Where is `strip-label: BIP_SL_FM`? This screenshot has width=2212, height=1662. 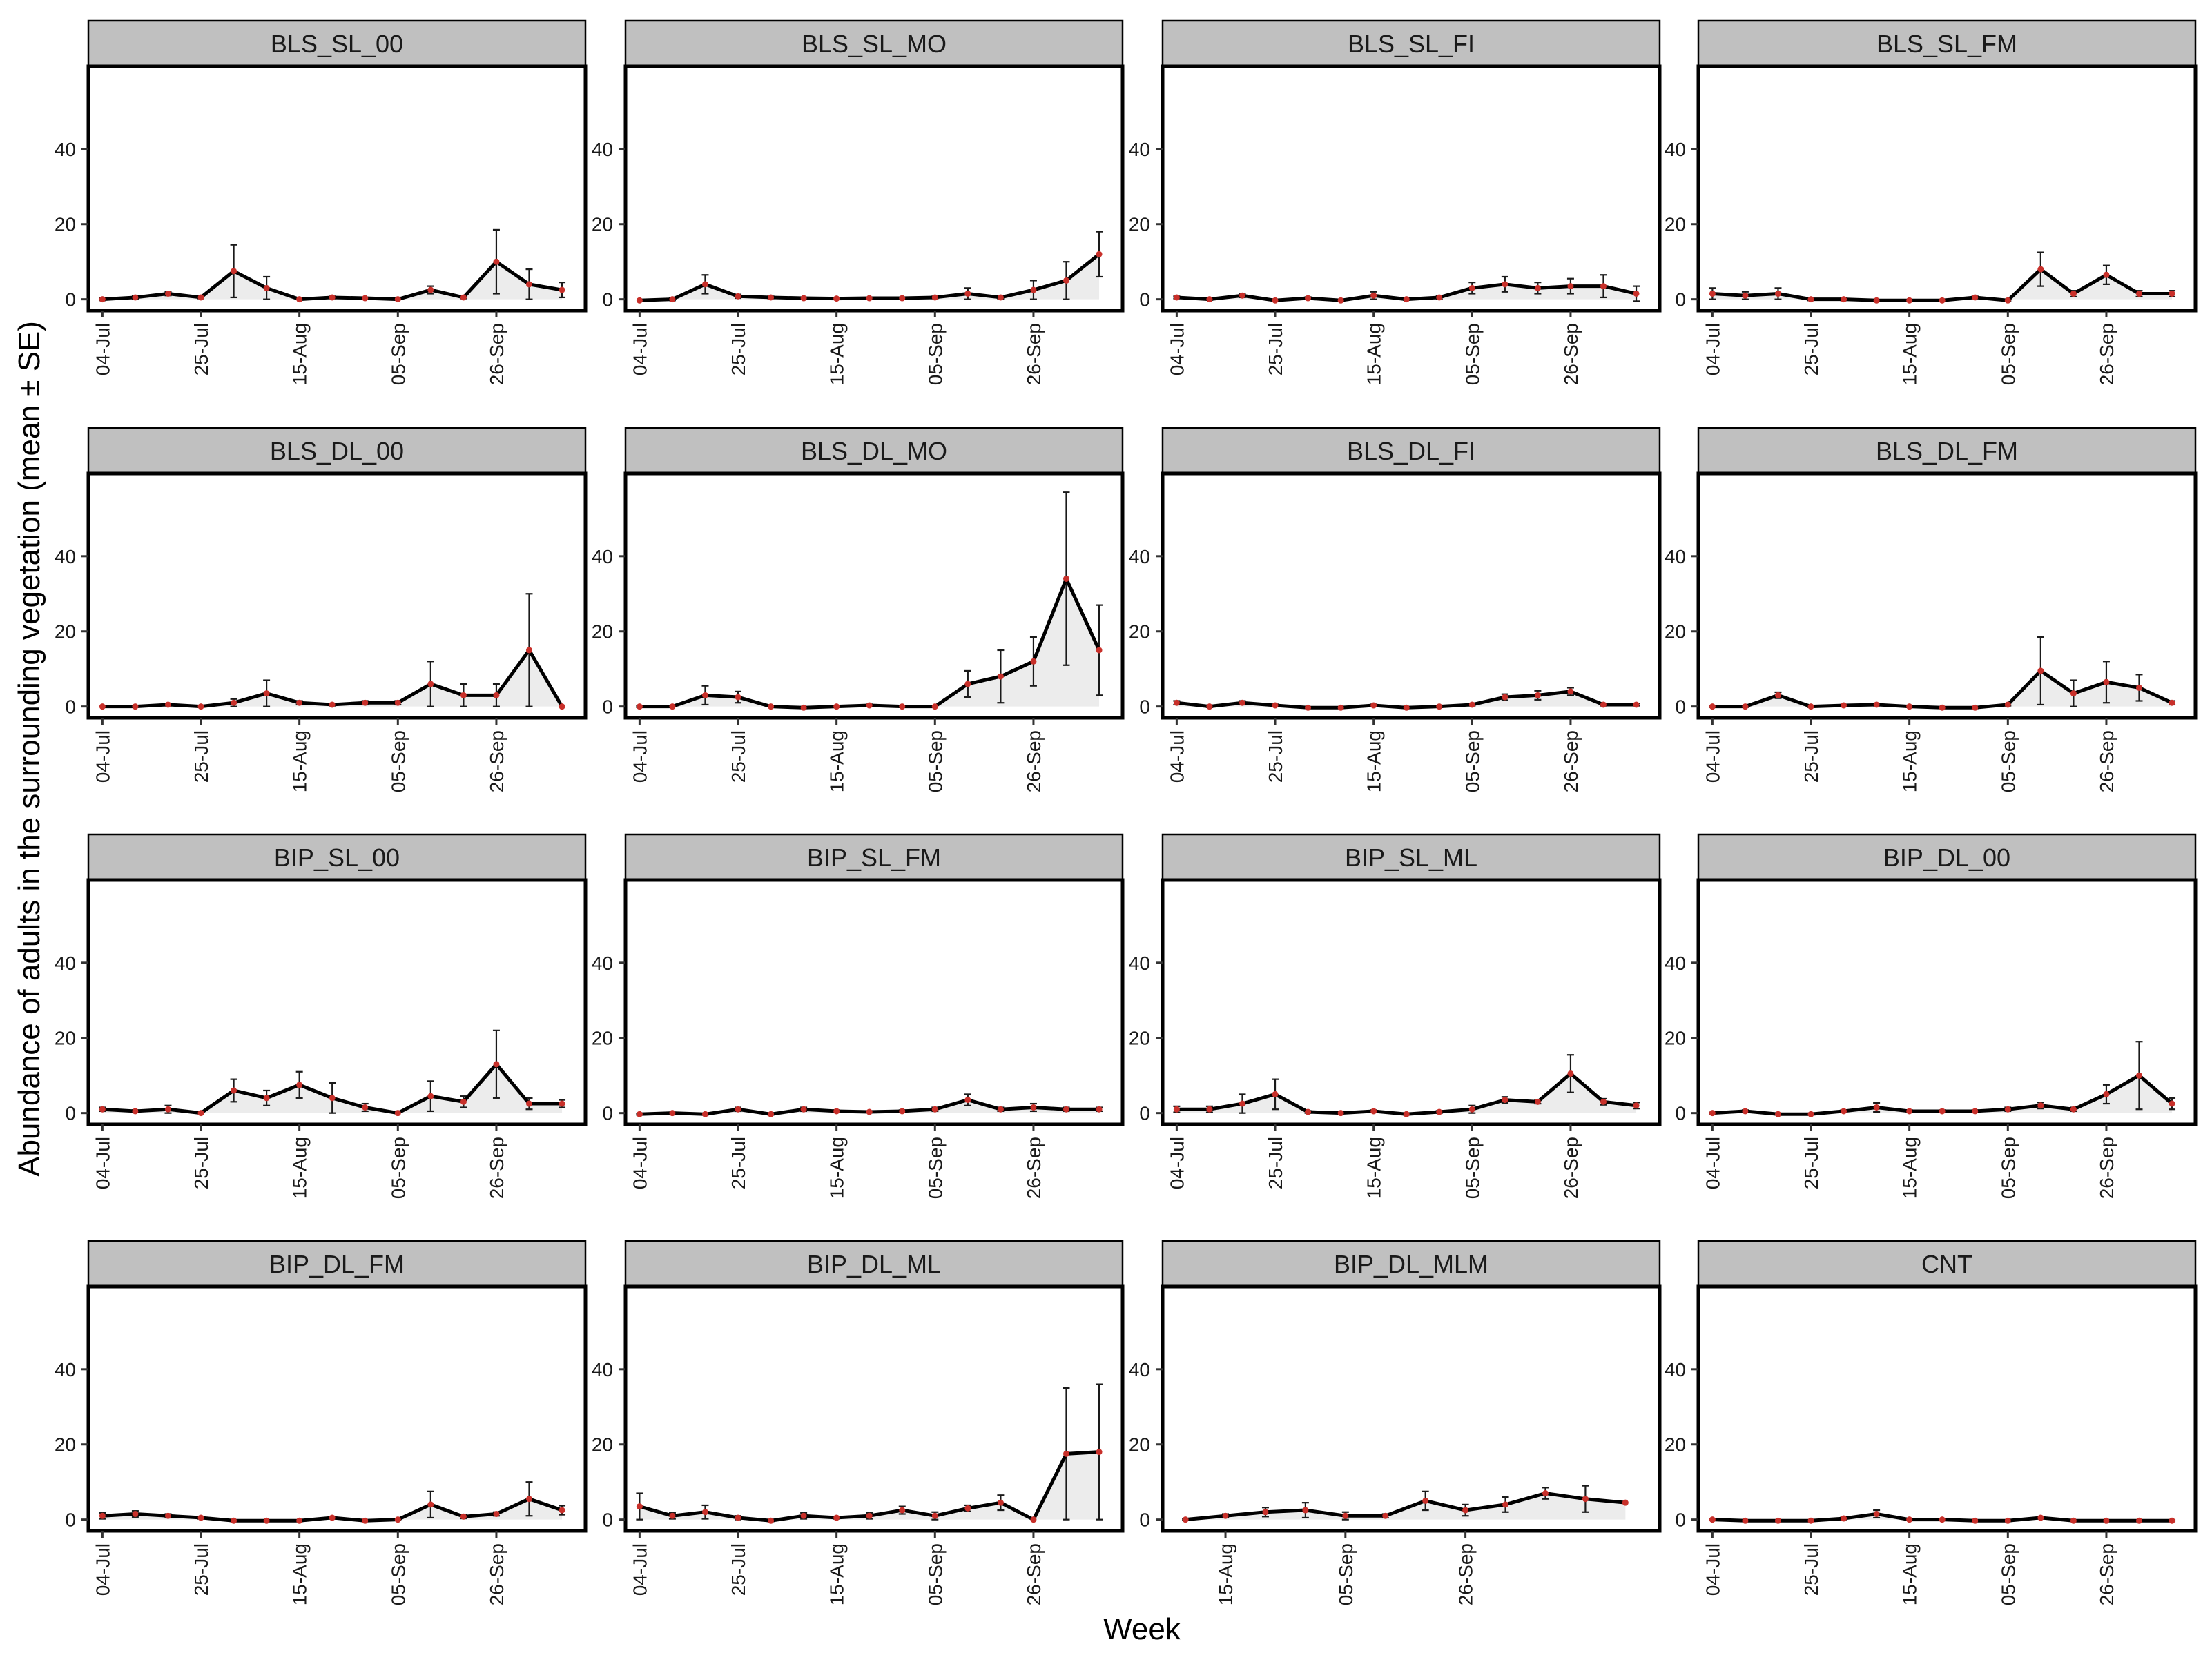 strip-label: BIP_SL_FM is located at coordinates (874, 857).